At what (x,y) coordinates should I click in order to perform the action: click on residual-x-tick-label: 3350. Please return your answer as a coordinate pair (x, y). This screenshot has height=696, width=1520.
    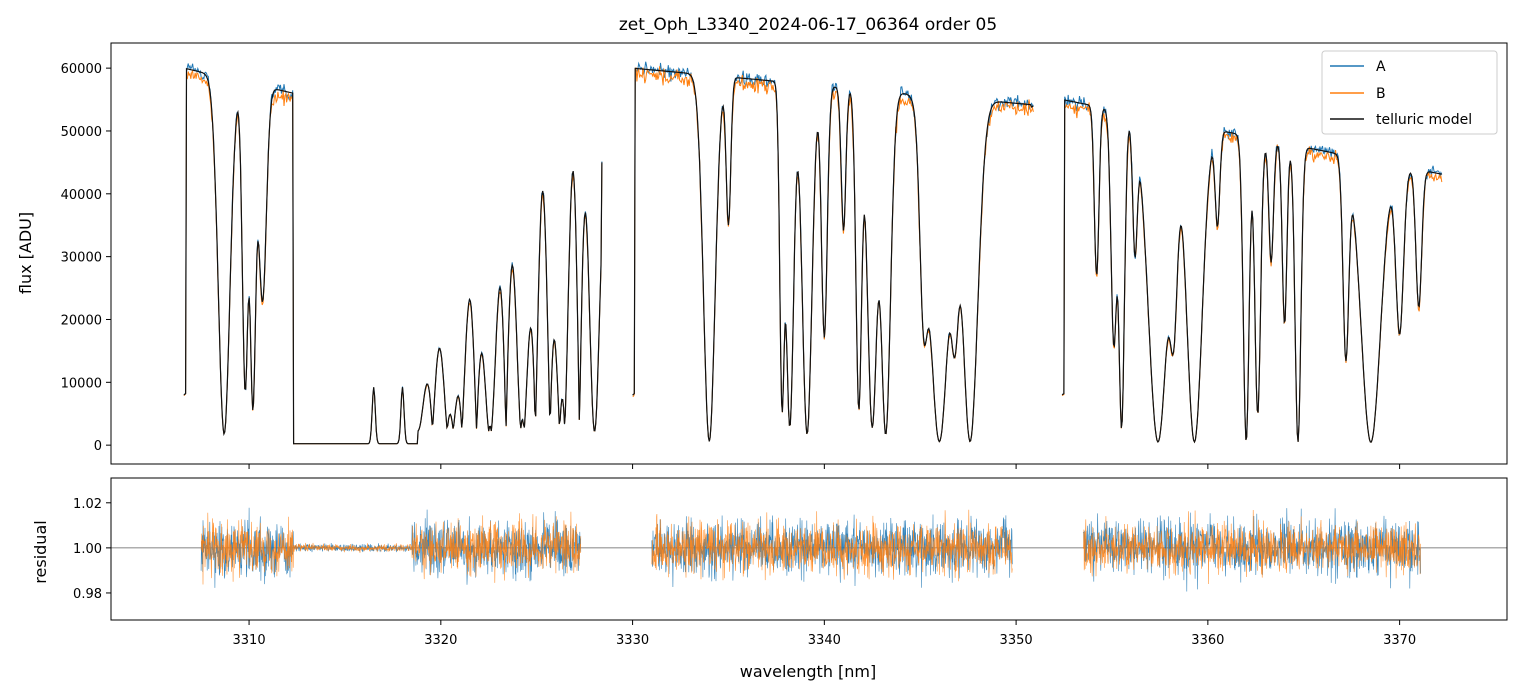
    Looking at the image, I should click on (1016, 640).